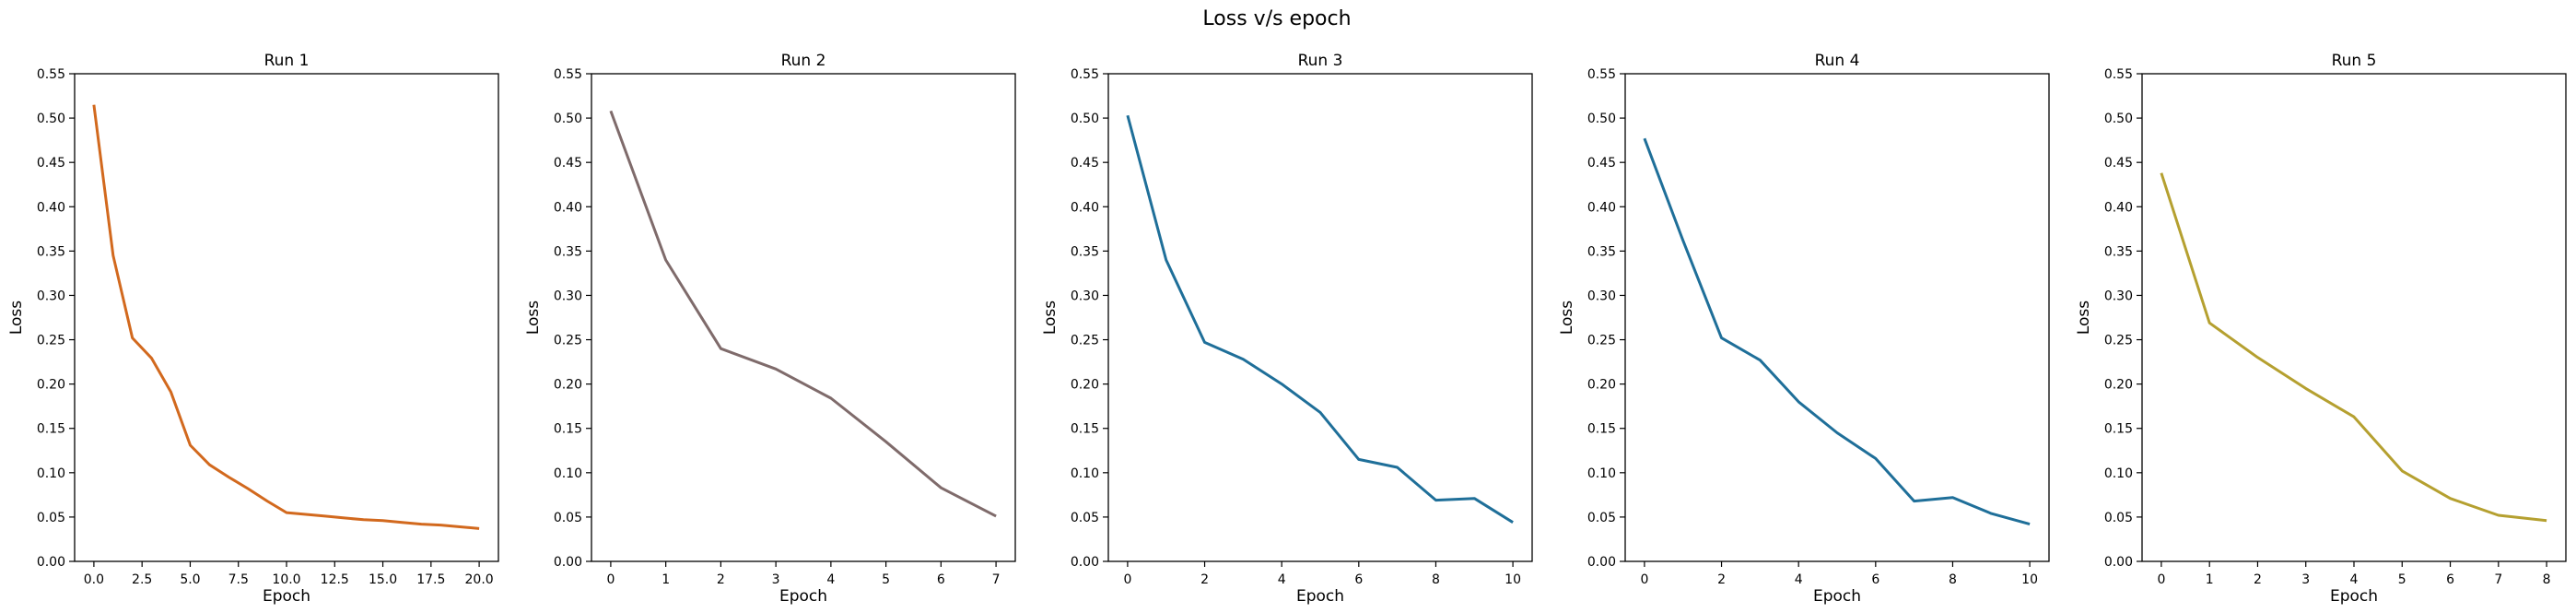 The width and height of the screenshot is (2576, 613). Describe the element at coordinates (142, 579) in the screenshot. I see `x-tick-label: 2.5` at that location.